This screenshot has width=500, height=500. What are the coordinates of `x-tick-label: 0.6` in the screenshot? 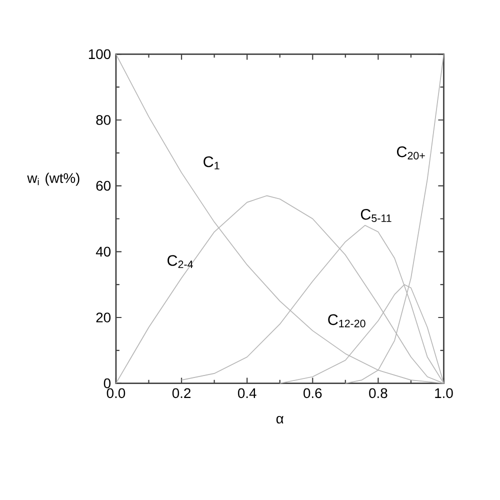 It's located at (313, 393).